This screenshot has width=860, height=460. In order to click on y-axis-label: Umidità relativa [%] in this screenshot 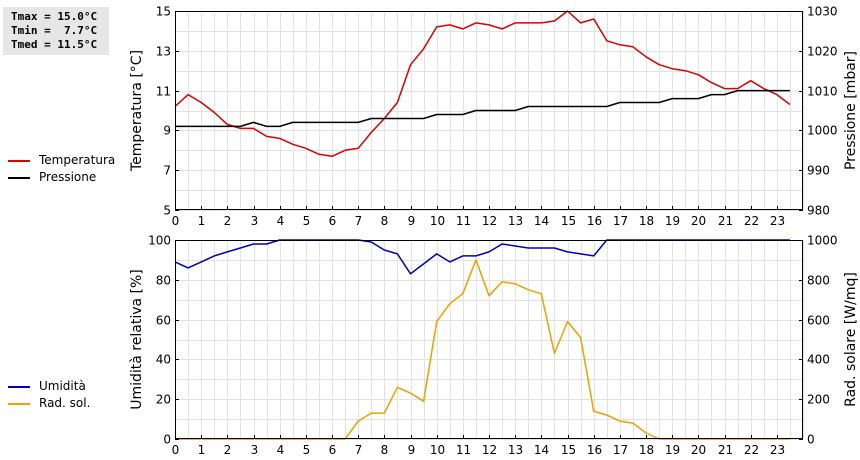, I will do `click(137, 339)`.